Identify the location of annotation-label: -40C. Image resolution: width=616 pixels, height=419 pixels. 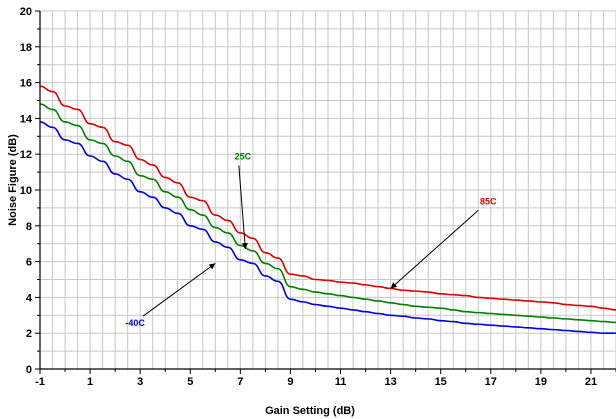
(135, 323).